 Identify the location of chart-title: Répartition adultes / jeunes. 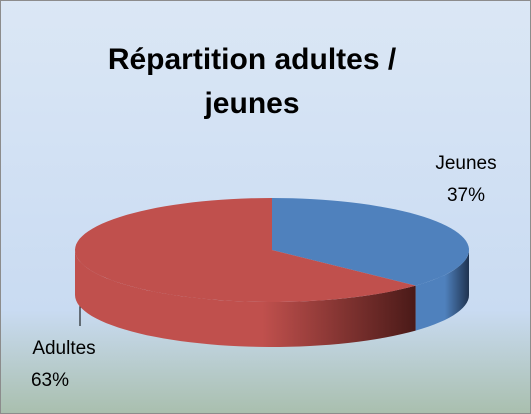
(252, 81).